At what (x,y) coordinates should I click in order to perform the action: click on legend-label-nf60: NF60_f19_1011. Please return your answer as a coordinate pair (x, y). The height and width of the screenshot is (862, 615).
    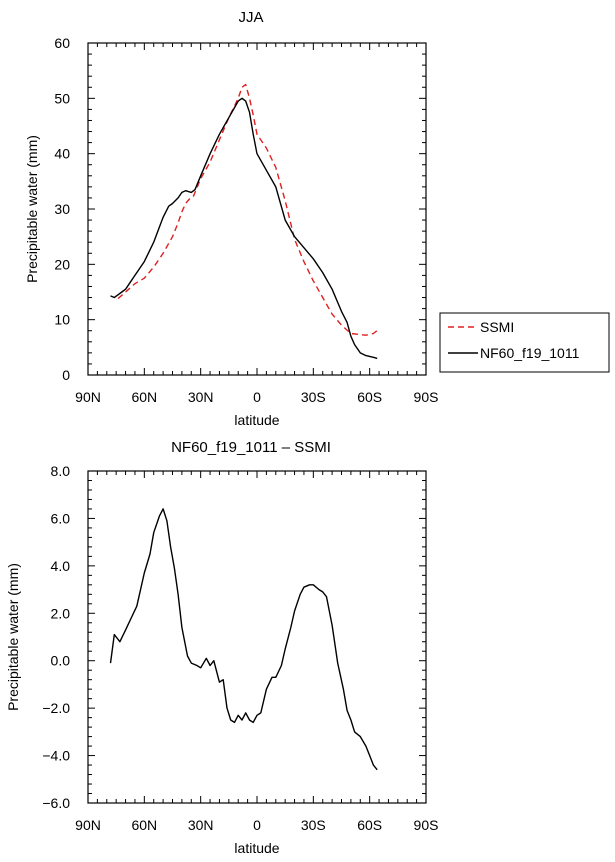
    Looking at the image, I should click on (530, 353).